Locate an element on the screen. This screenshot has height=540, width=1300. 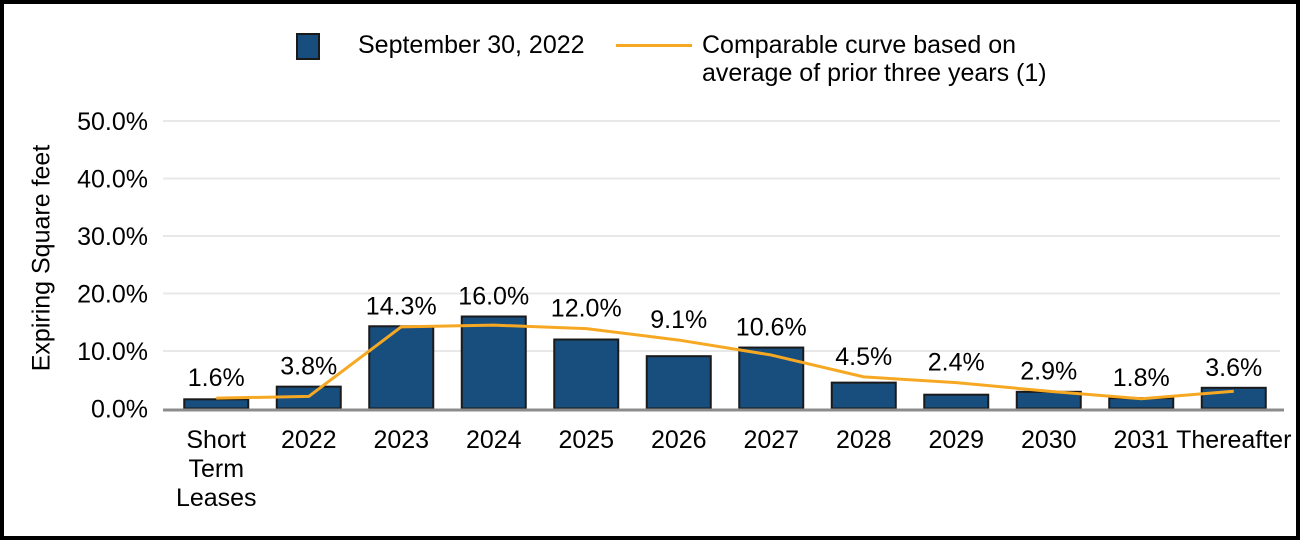
y-tick-label: 0.0% is located at coordinates (119, 410).